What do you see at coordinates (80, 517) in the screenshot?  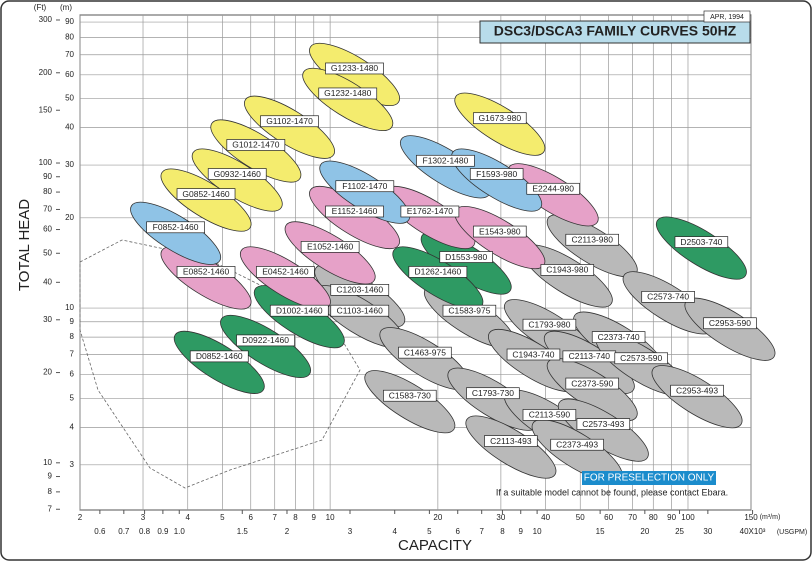 I see `x-tick-label: 2` at bounding box center [80, 517].